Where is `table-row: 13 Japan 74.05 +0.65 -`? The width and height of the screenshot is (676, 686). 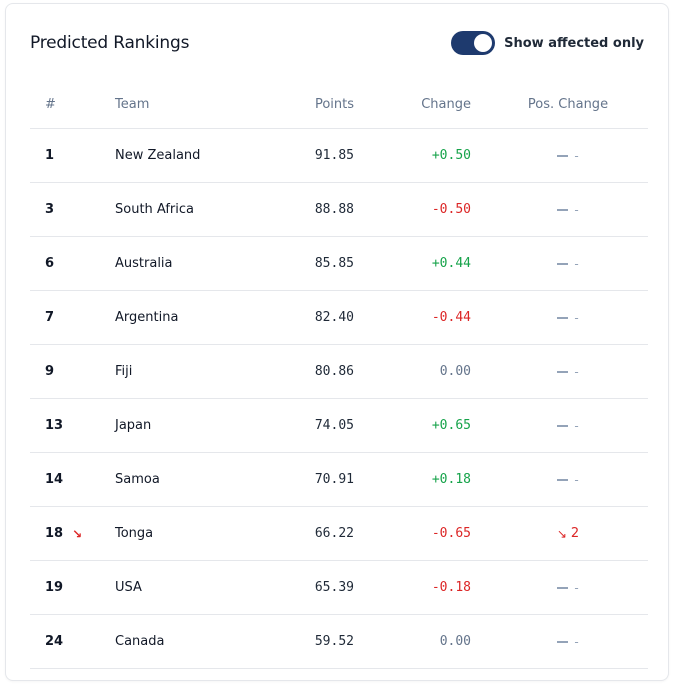 table-row: 13 Japan 74.05 +0.65 - is located at coordinates (339, 426).